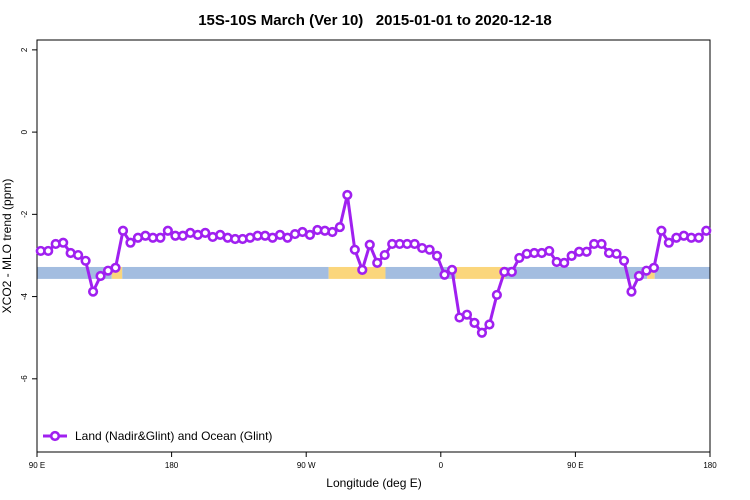 Image resolution: width=750 pixels, height=500 pixels. Describe the element at coordinates (173, 436) in the screenshot. I see `legend-label: Land (Nadir&Glint) and Ocean (Glint)` at that location.